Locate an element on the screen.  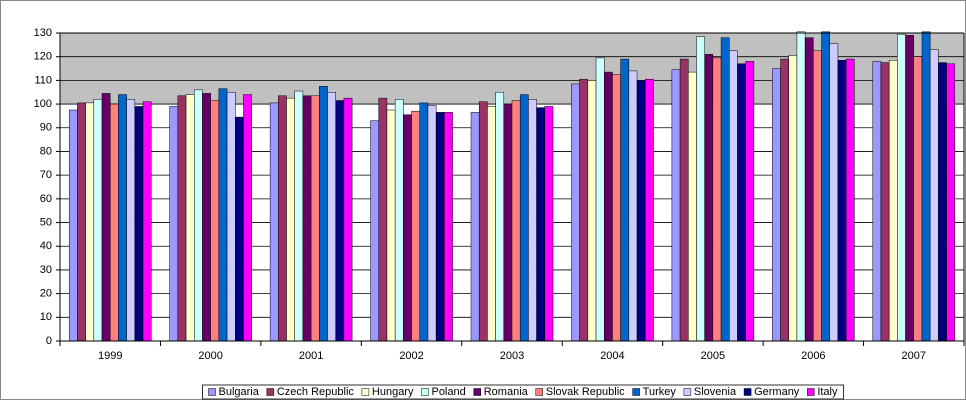
x-tick-label: 2000 is located at coordinates (210, 356).